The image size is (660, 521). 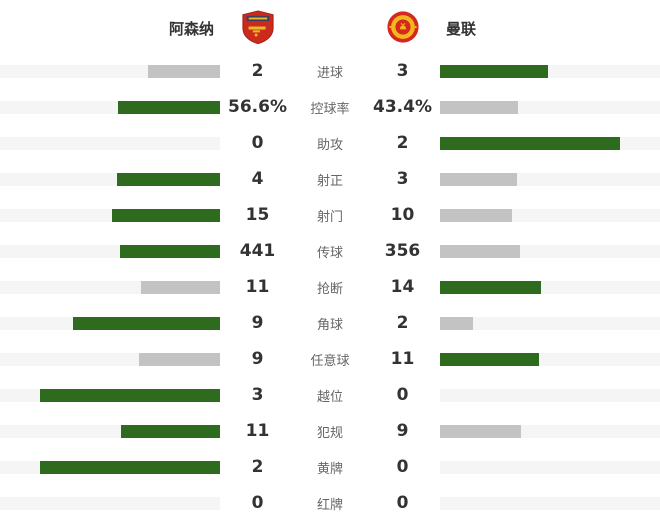 I want to click on stat-label: 射正, so click(x=329, y=181).